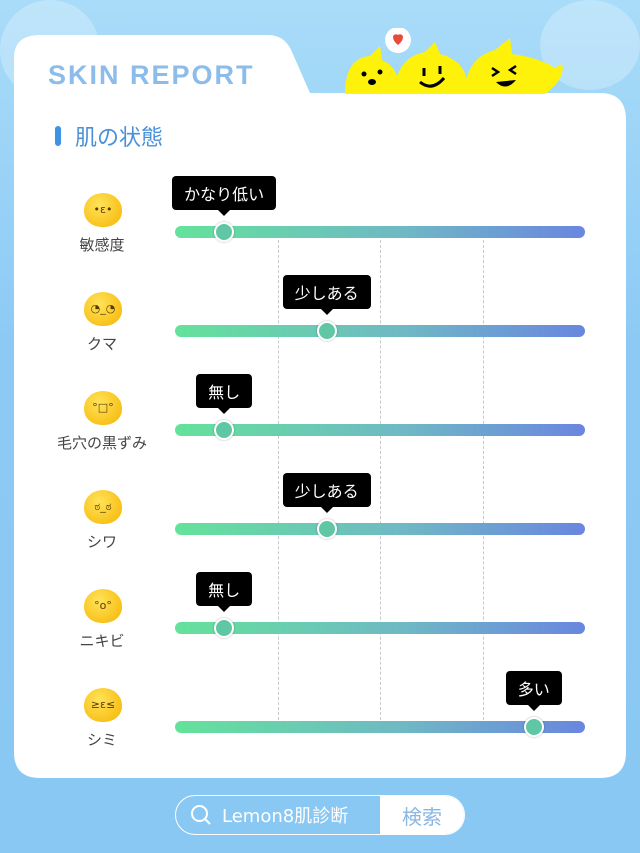  What do you see at coordinates (119, 138) in the screenshot?
I see `section-title: 肌の状態` at bounding box center [119, 138].